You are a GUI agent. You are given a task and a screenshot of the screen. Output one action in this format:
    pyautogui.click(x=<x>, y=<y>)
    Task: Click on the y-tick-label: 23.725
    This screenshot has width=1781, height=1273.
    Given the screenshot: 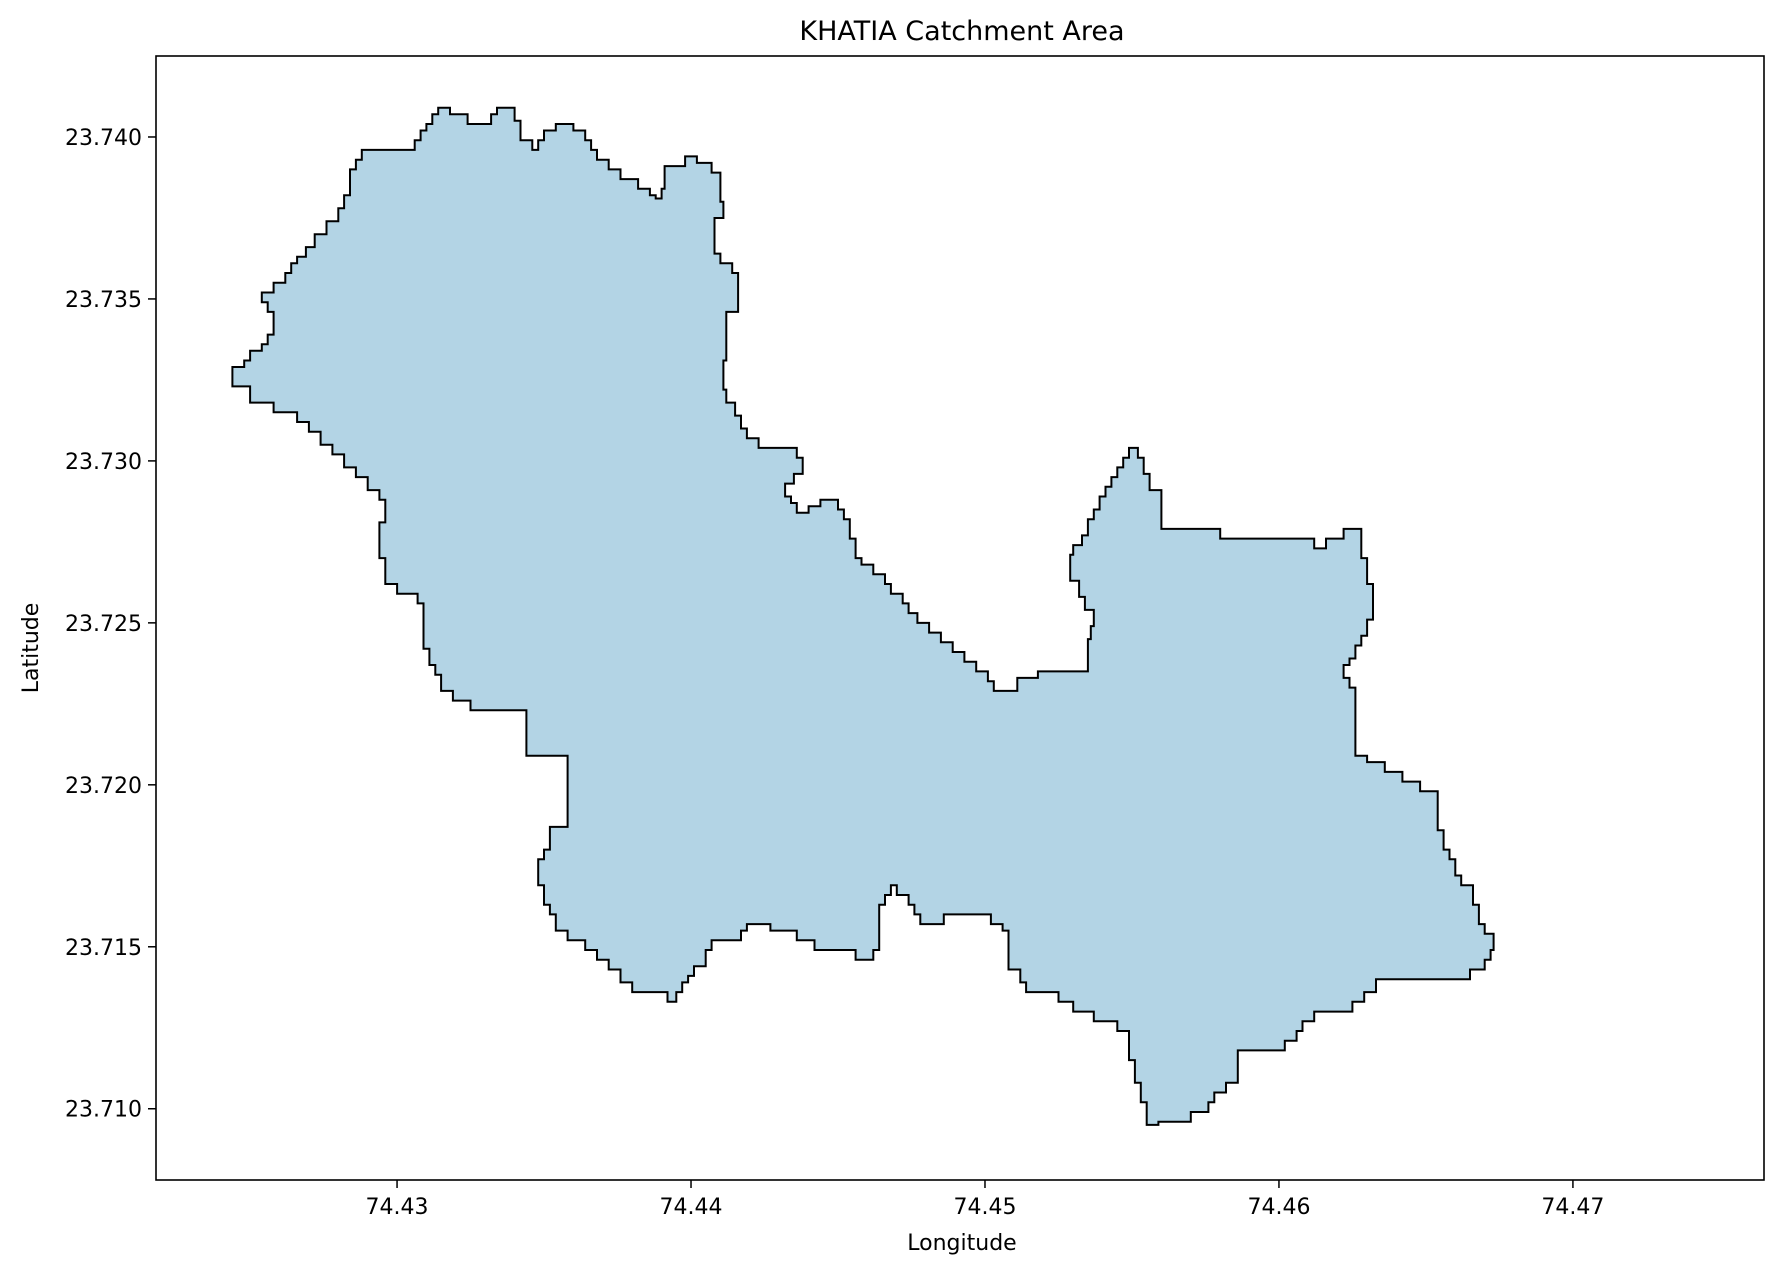 What is the action you would take?
    pyautogui.click(x=103, y=624)
    